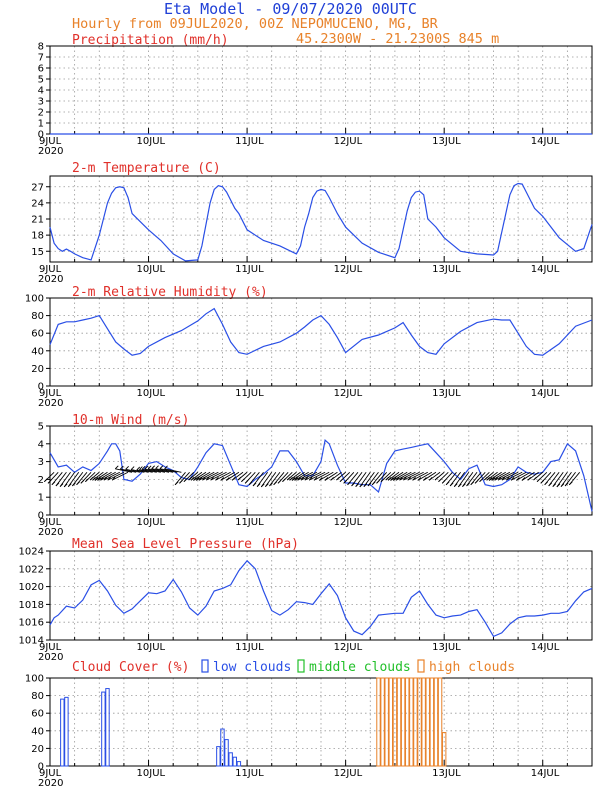 The width and height of the screenshot is (612, 792). What do you see at coordinates (41, 444) in the screenshot?
I see `y-tick-label: 4` at bounding box center [41, 444].